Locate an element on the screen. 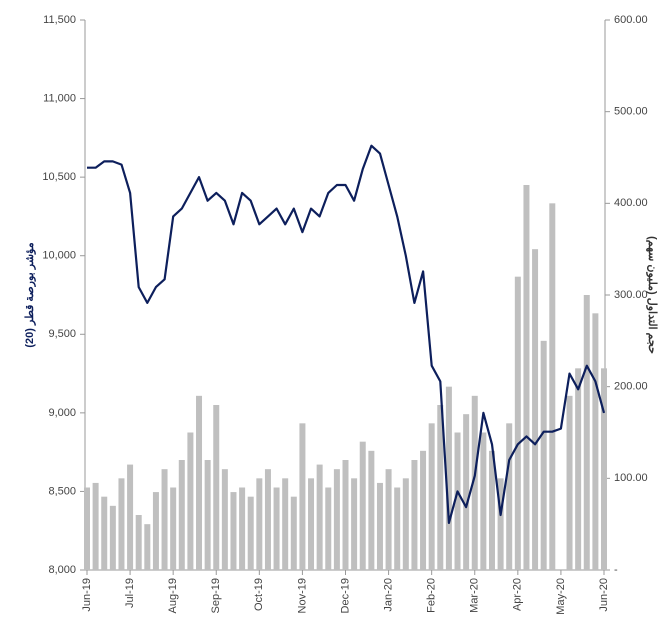 This screenshot has height=625, width=660. x-tick-label: Sep-19 is located at coordinates (216, 595).